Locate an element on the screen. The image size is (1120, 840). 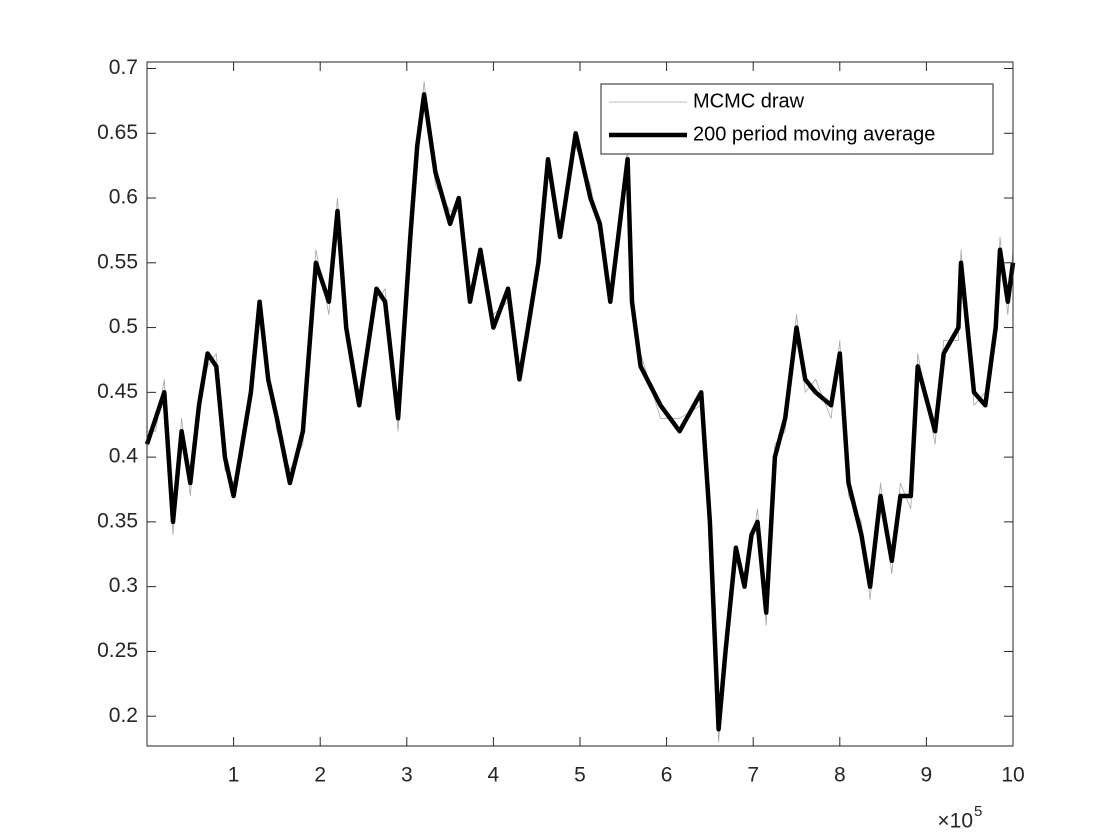
y-tick-label: 0.3 is located at coordinates (123, 585).